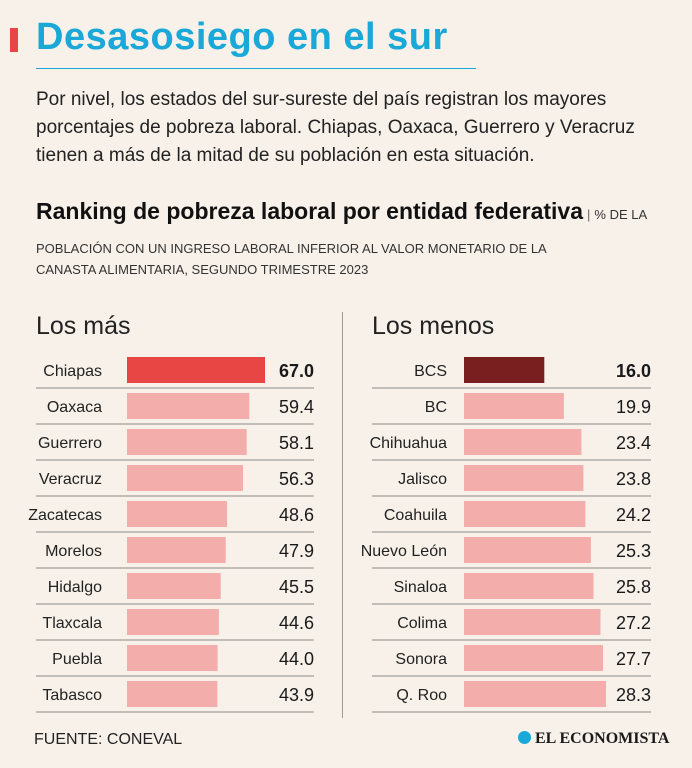  Describe the element at coordinates (602, 738) in the screenshot. I see `logo-text: EL ECONOMISTA` at that location.